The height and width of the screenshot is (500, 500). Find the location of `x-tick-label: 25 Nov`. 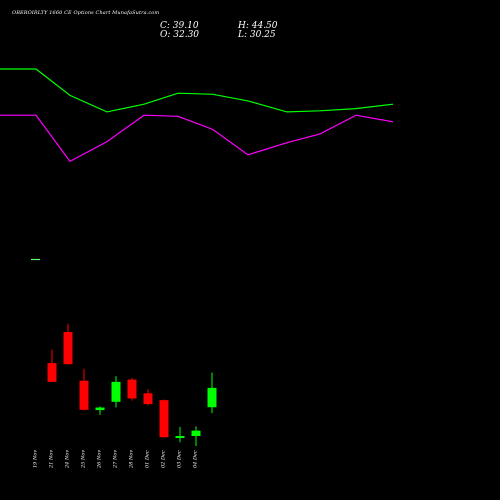

x-tick-label: 25 Nov is located at coordinates (84, 459).